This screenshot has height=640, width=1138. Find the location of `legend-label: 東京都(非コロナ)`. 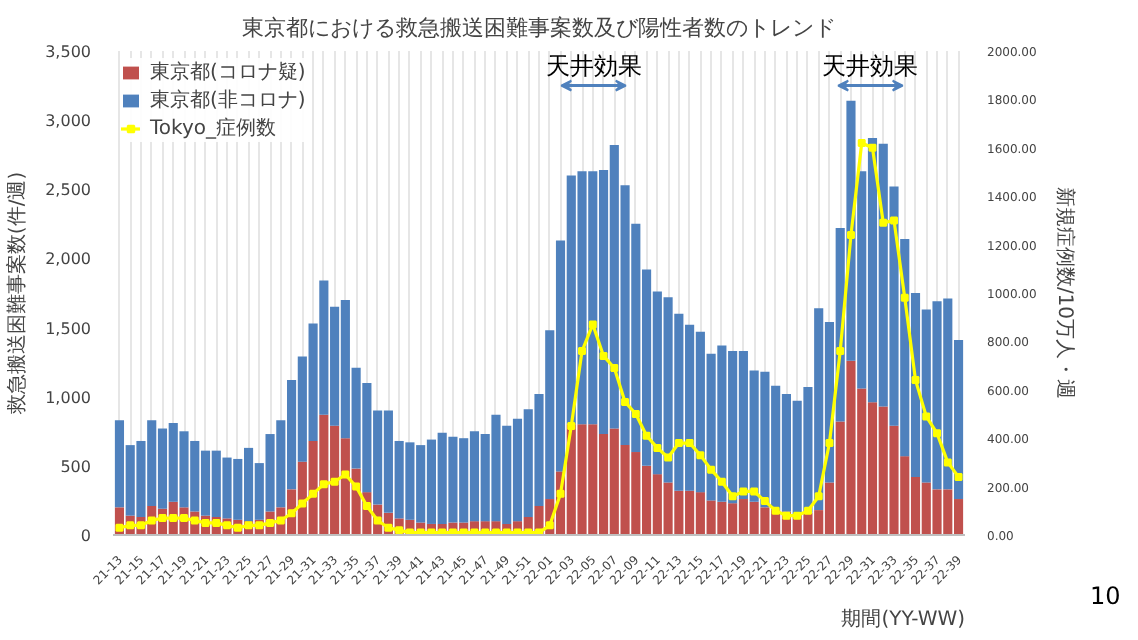

legend-label: 東京都(非コロナ) is located at coordinates (228, 100).